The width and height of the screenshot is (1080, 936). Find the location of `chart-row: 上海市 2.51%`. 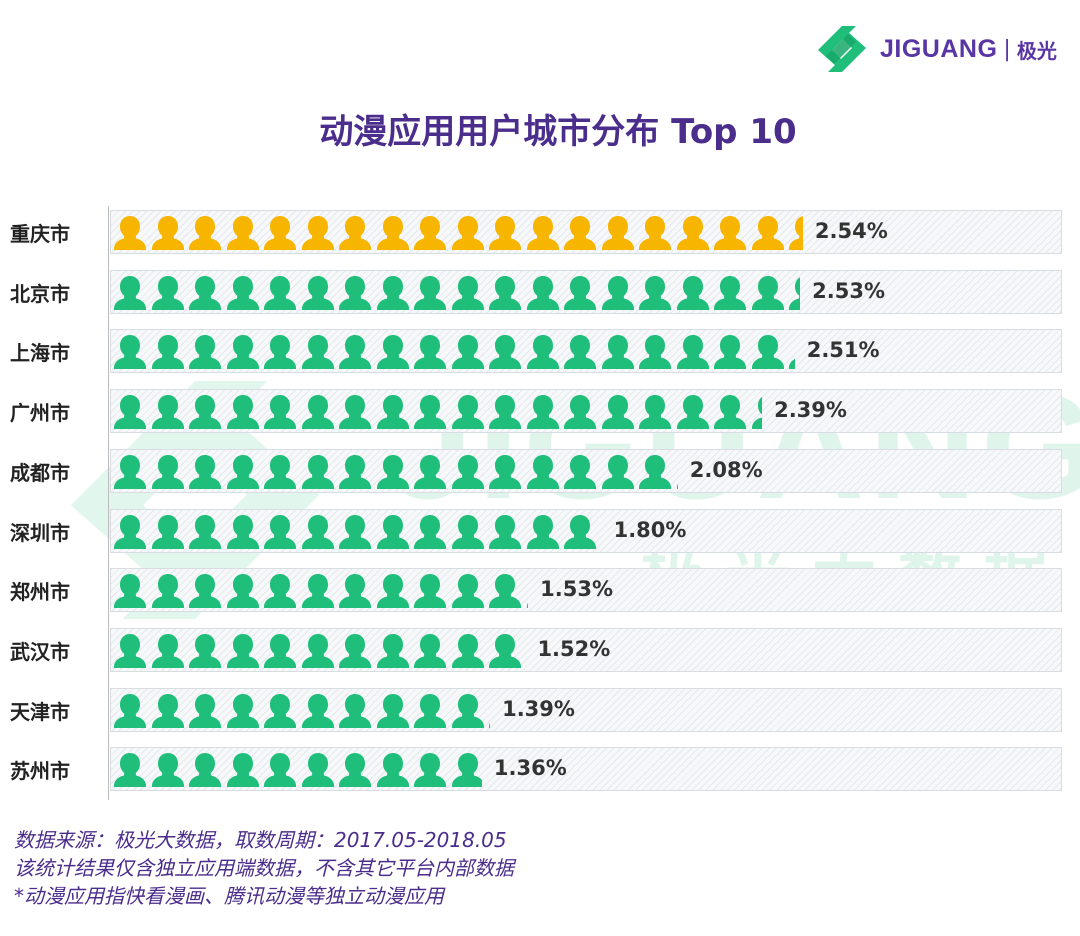

chart-row: 上海市 2.51% is located at coordinates (540, 351).